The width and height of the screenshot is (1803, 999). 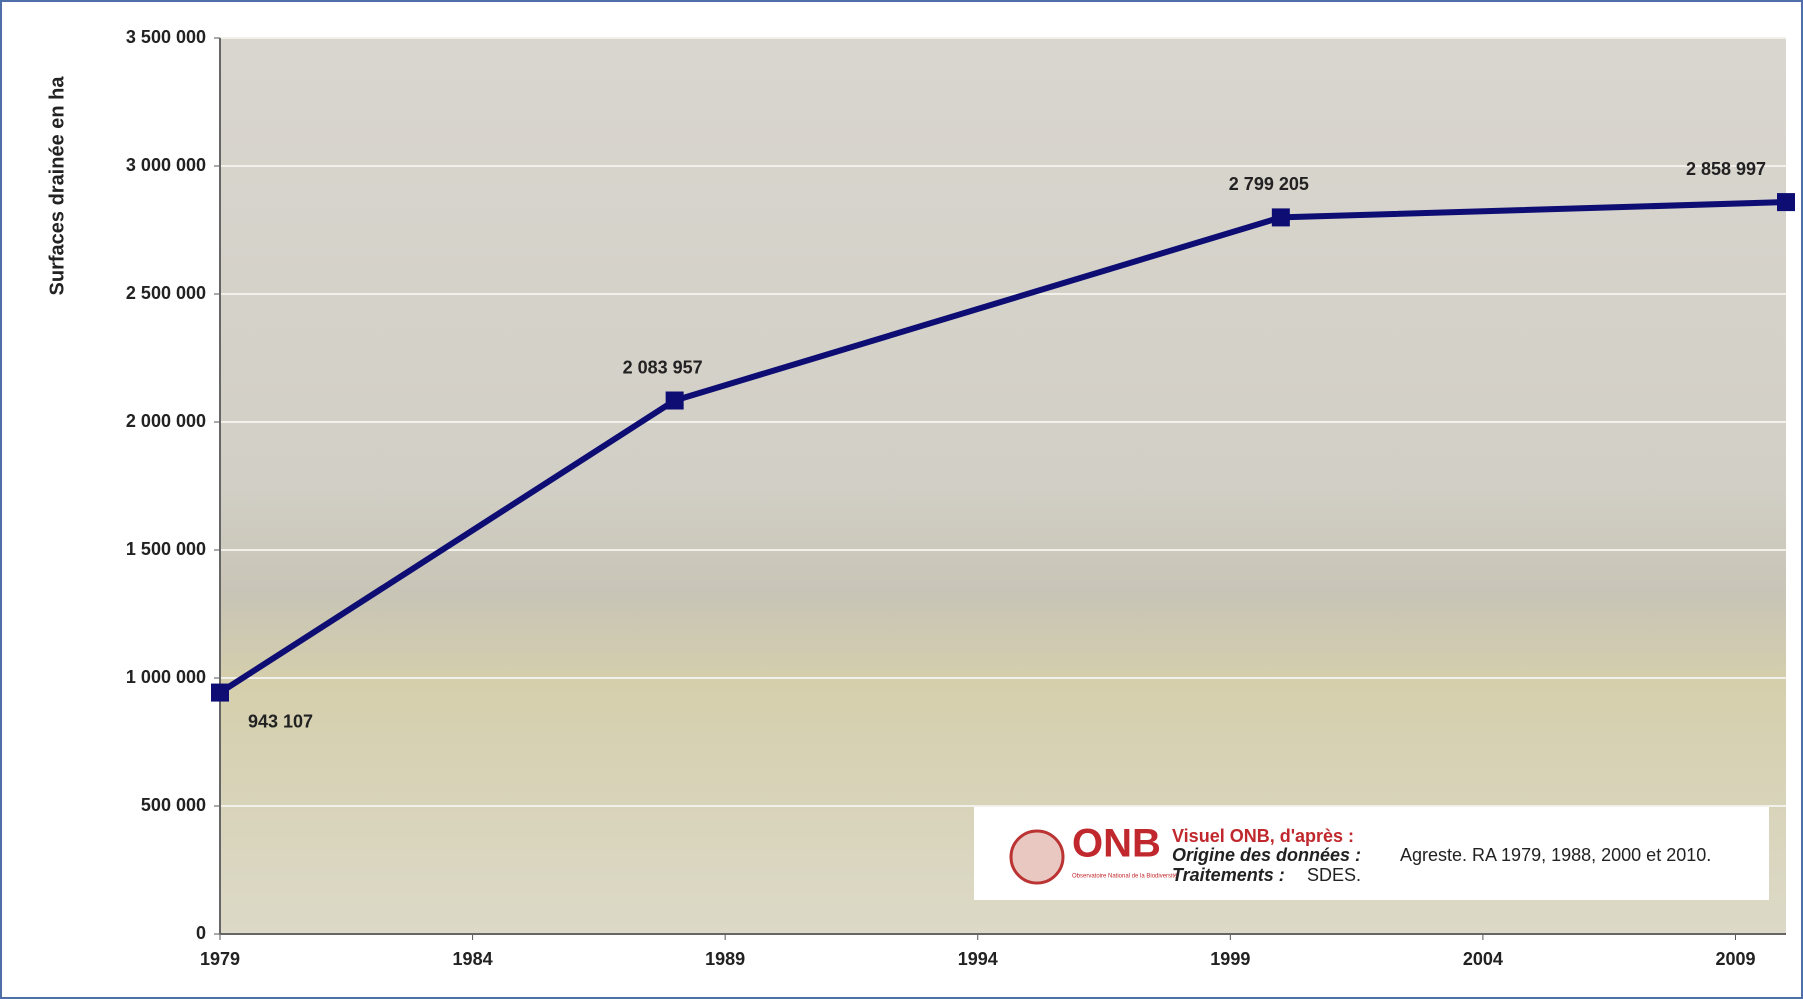 What do you see at coordinates (1555, 855) in the screenshot?
I see `source-text: Agreste. RA 1979, 1988, 2000 et 2010.` at bounding box center [1555, 855].